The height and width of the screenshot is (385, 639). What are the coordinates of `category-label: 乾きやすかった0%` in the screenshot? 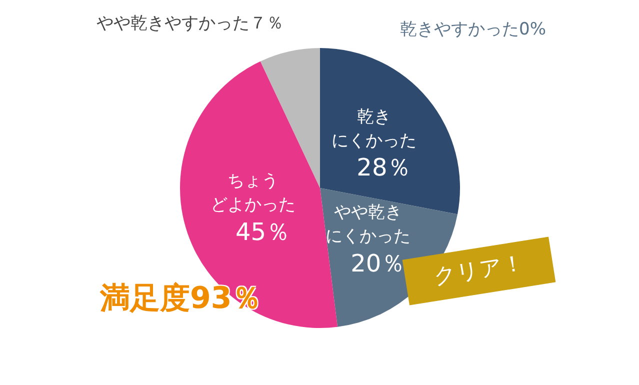 It's located at (473, 29).